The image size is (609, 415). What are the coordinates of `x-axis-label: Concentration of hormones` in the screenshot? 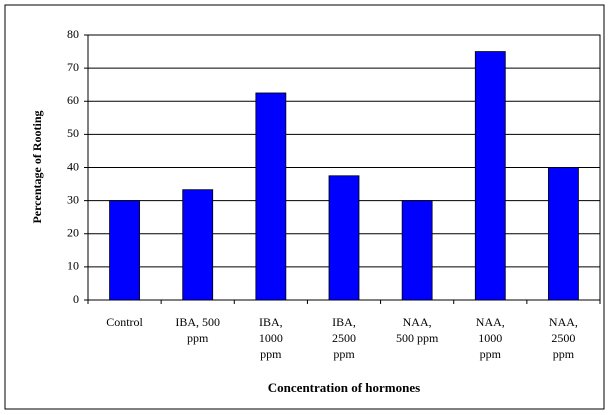 It's located at (344, 387).